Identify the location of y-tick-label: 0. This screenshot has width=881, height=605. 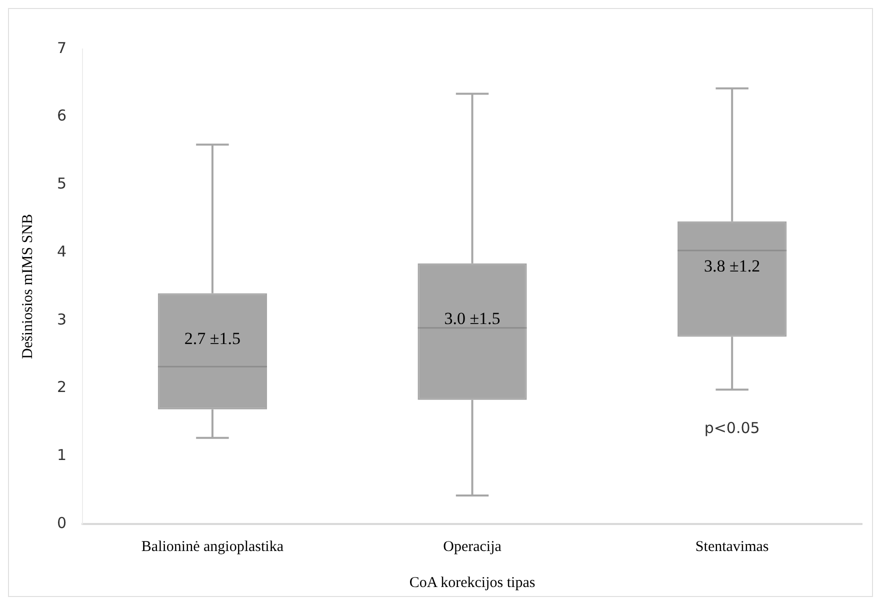
(61, 523).